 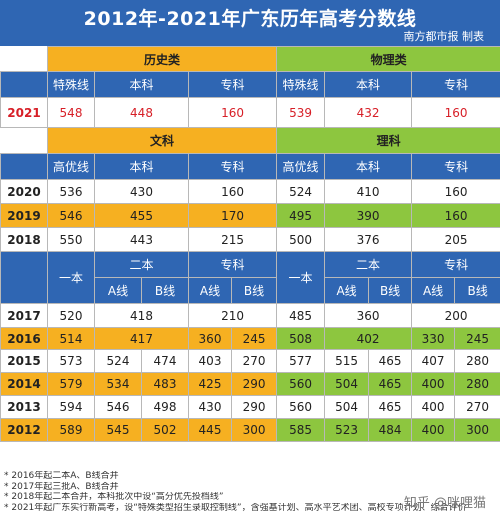 What do you see at coordinates (141, 215) in the screenshot?
I see `value-cell: 455` at bounding box center [141, 215].